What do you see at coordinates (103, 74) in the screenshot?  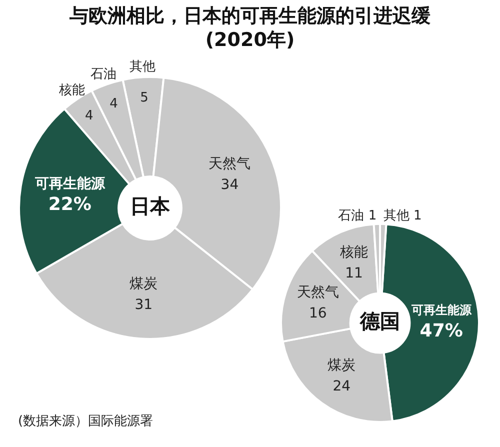 I see `slice-label: 石油` at bounding box center [103, 74].